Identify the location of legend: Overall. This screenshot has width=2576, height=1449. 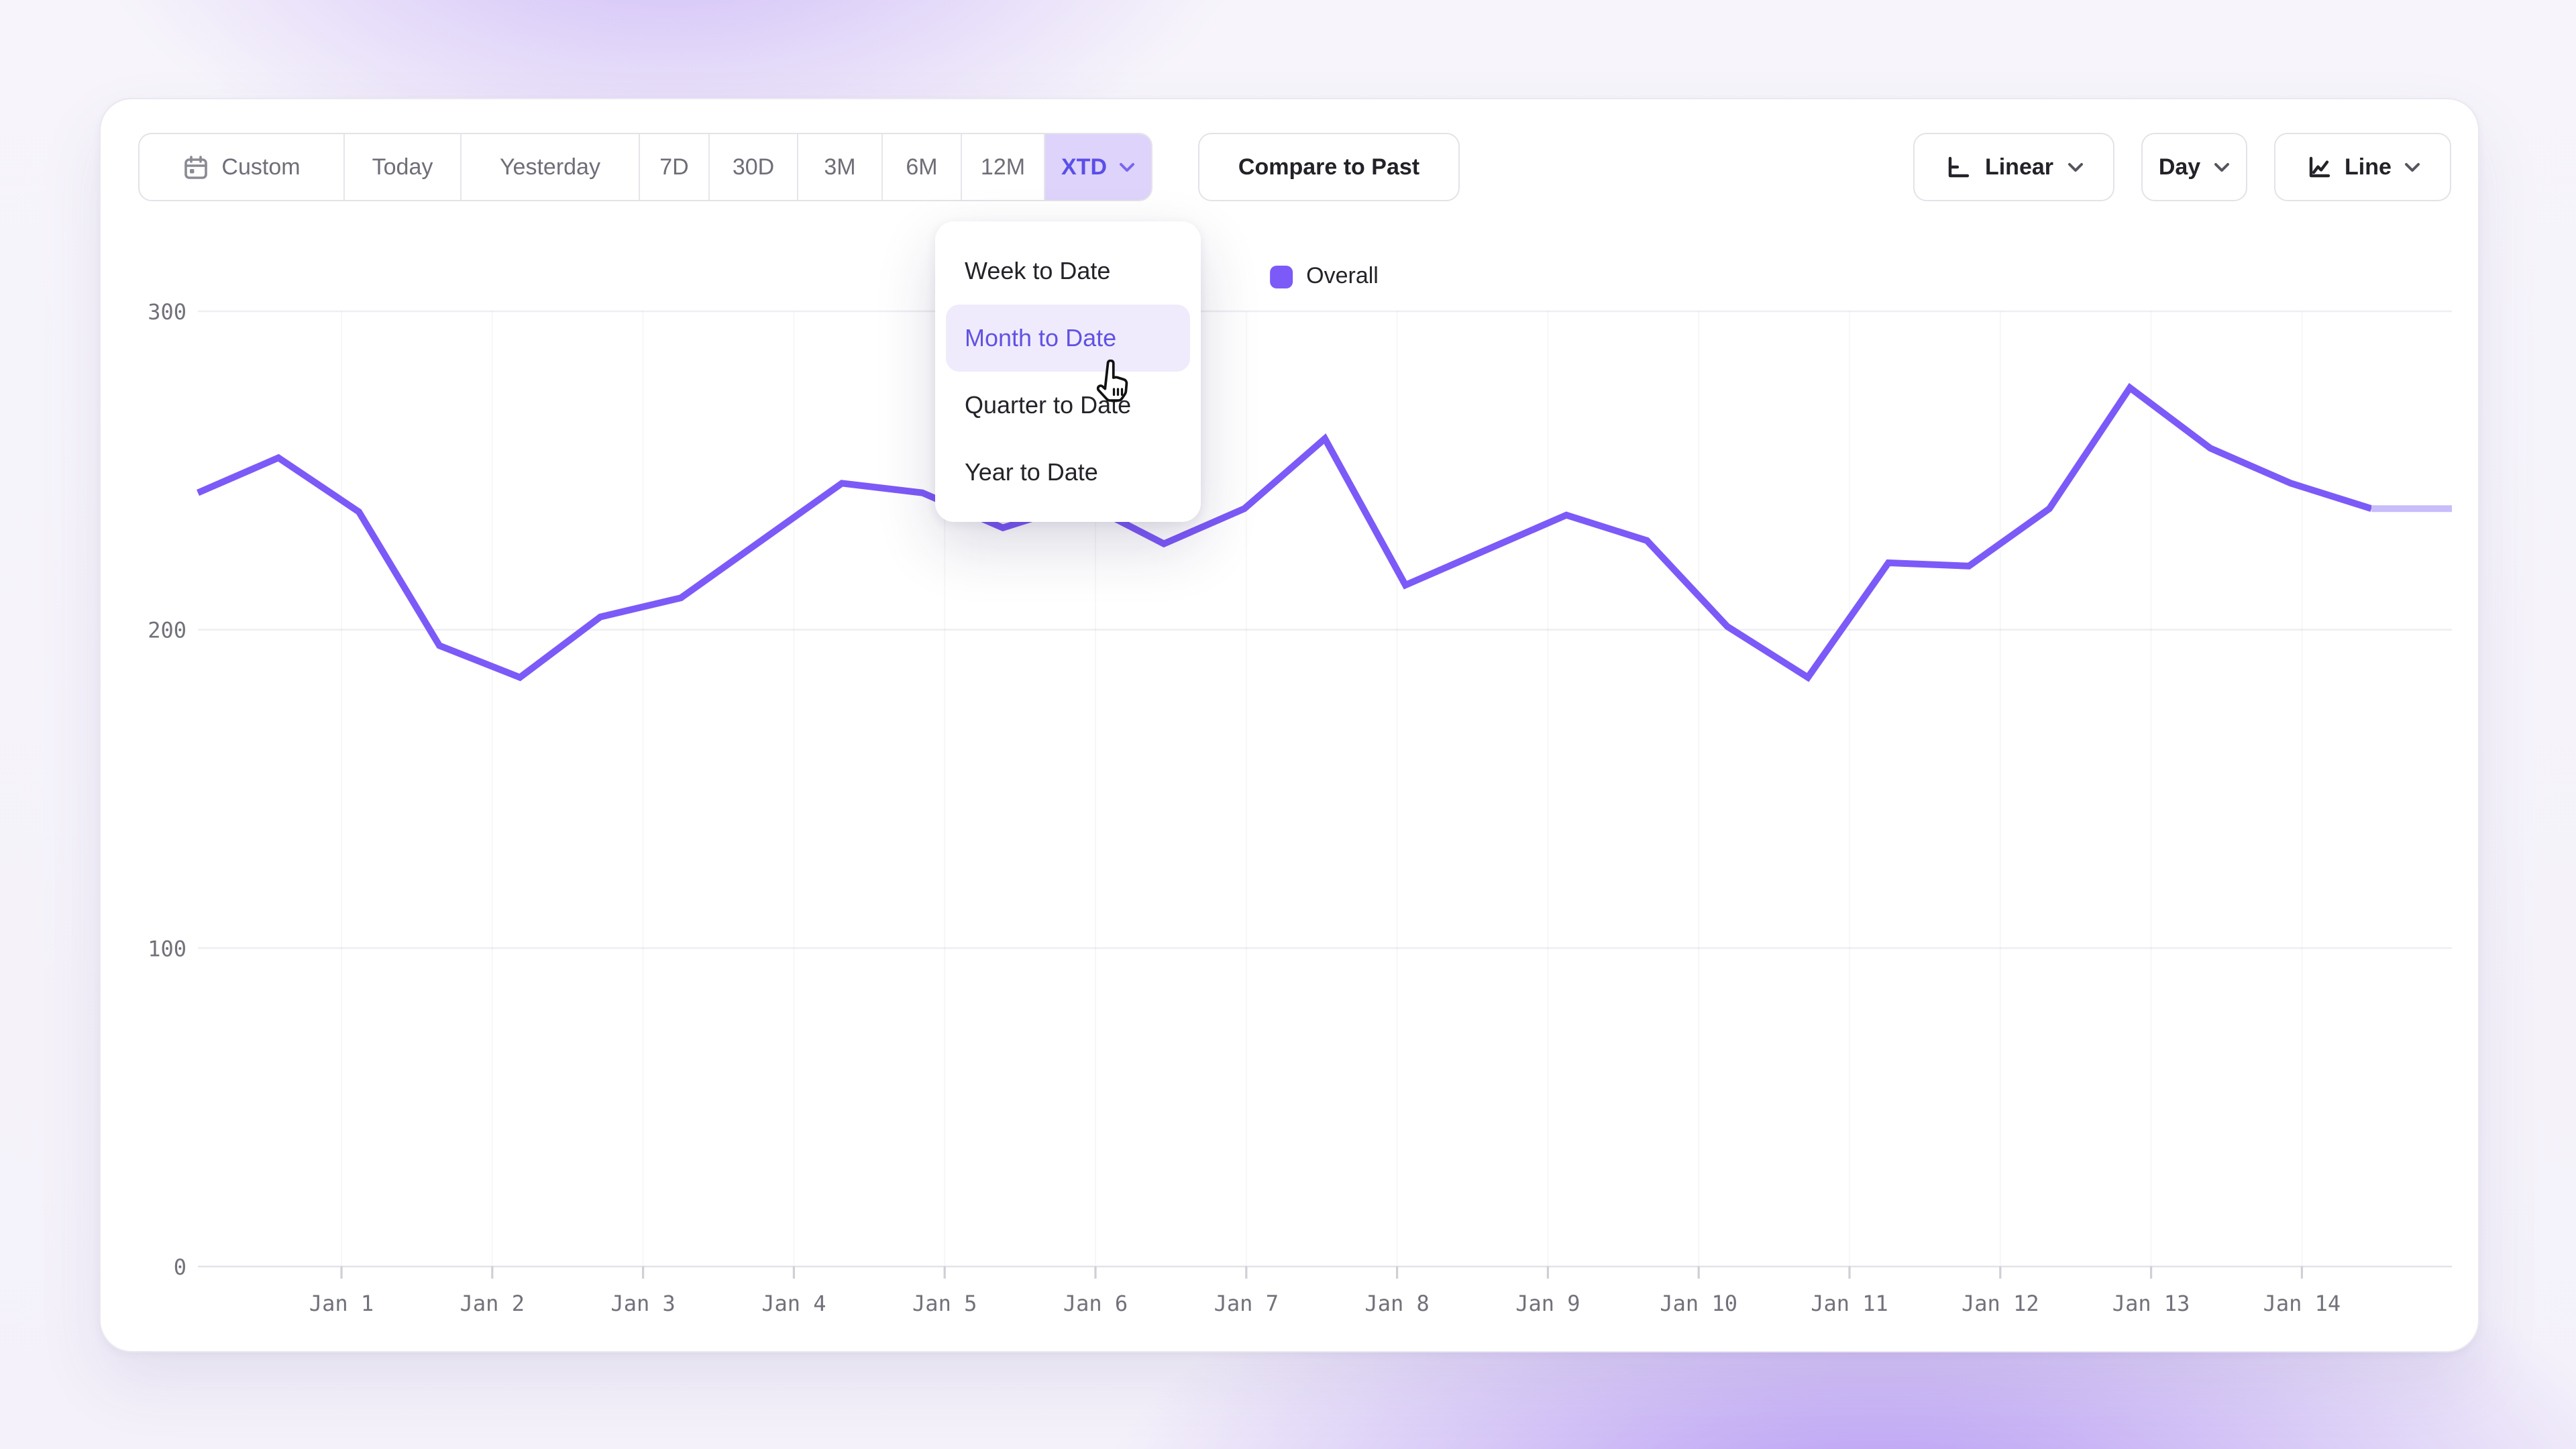
(1324, 276).